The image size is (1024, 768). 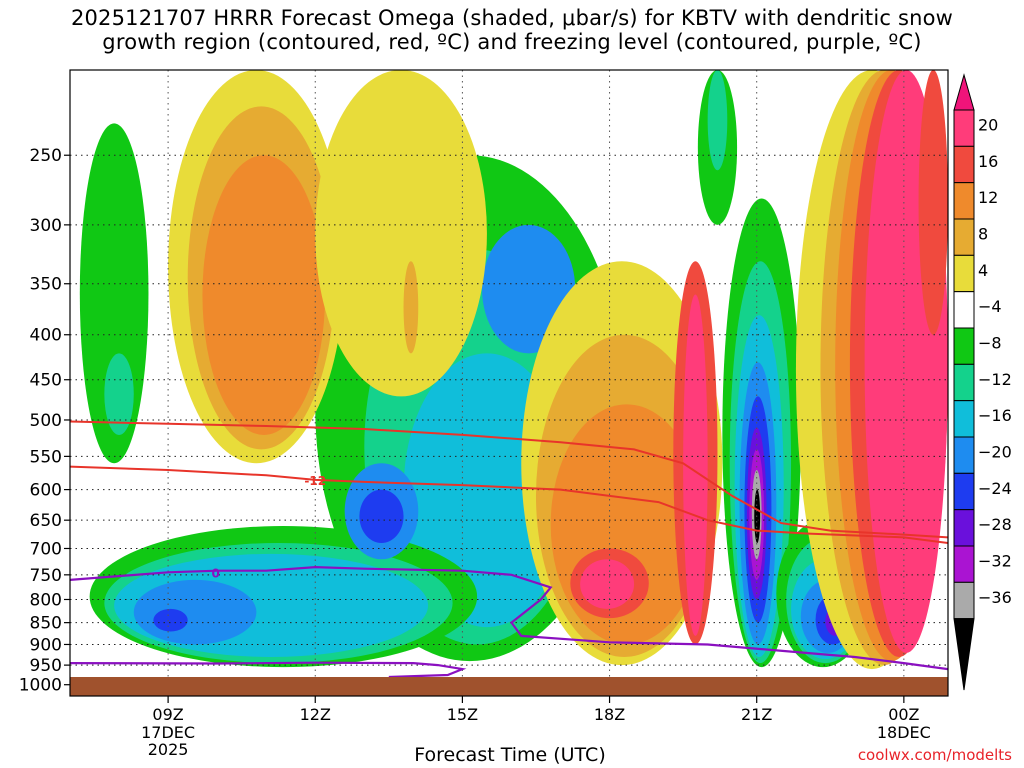 I want to click on colorbar-label-11: −28, so click(x=995, y=524).